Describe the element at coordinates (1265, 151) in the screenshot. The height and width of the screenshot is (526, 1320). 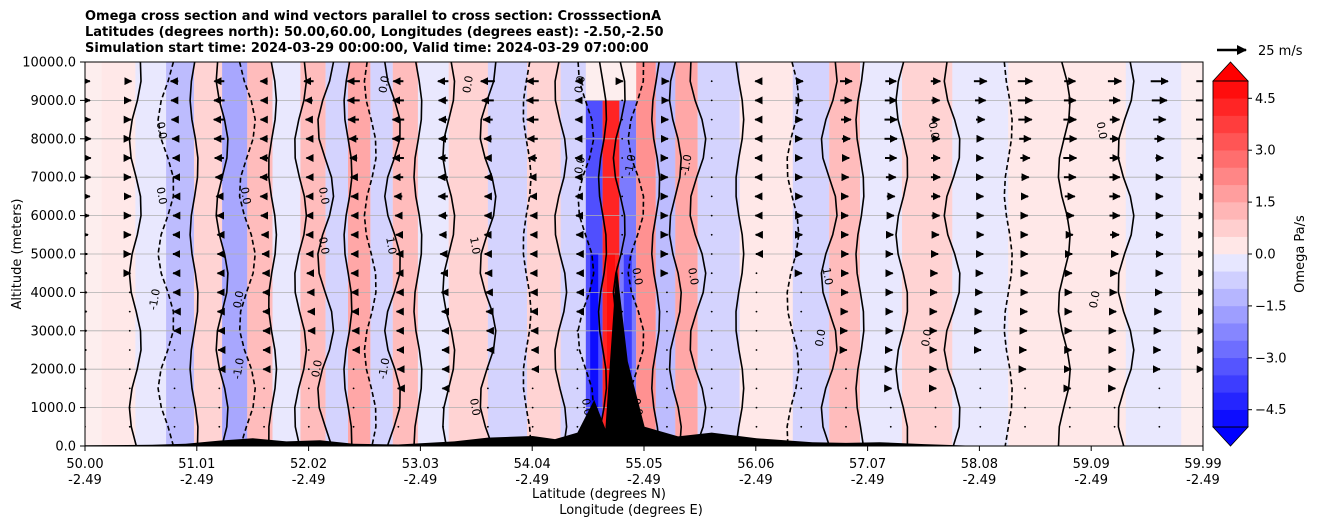
I see `colorbar-tick-label: 3.0` at that location.